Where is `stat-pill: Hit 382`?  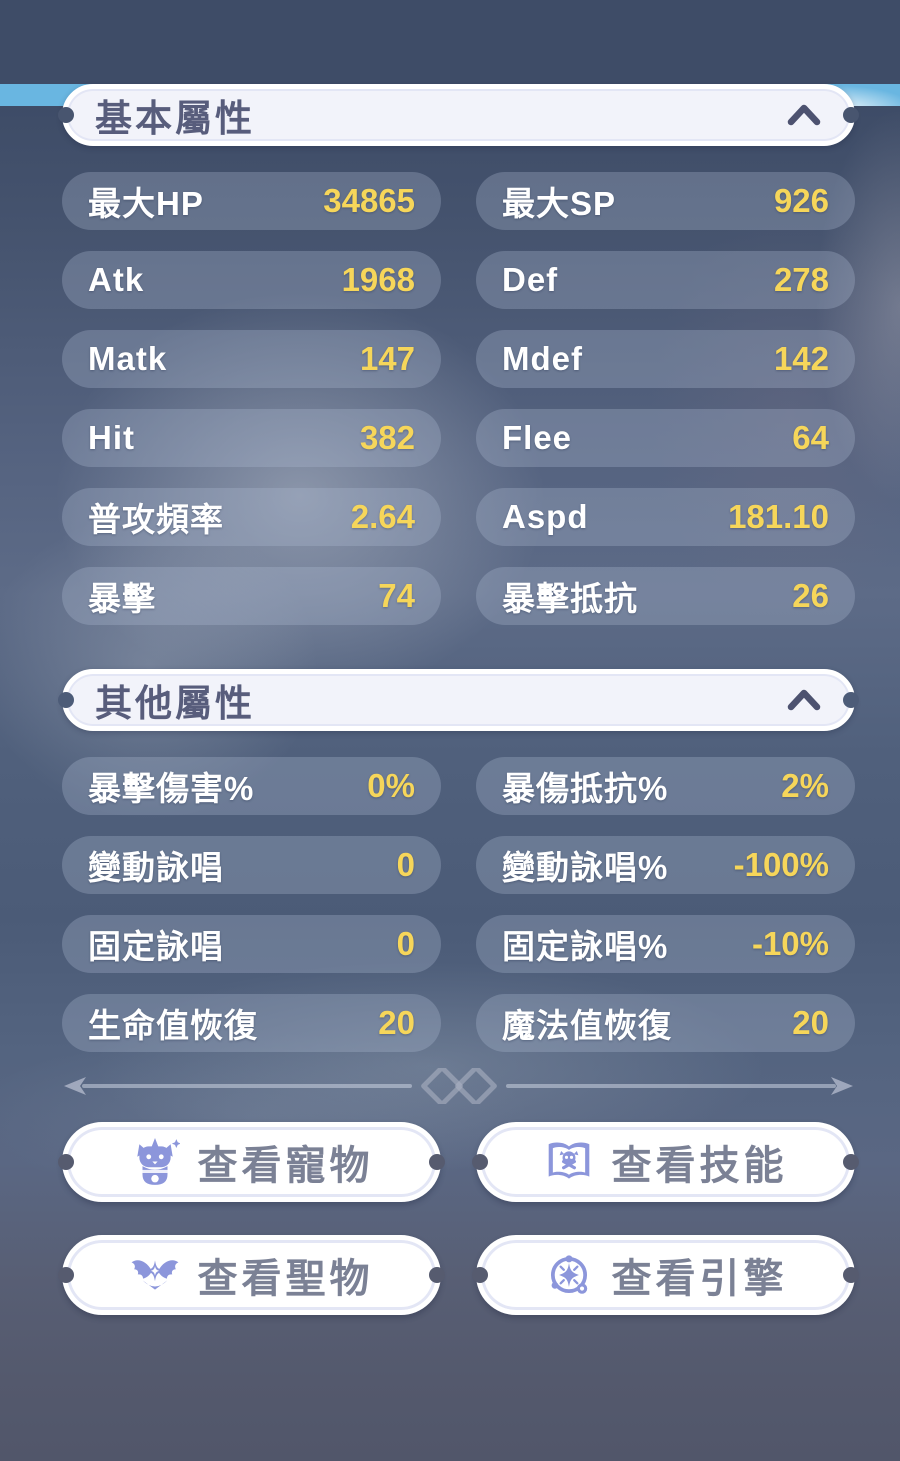 stat-pill: Hit 382 is located at coordinates (251, 438).